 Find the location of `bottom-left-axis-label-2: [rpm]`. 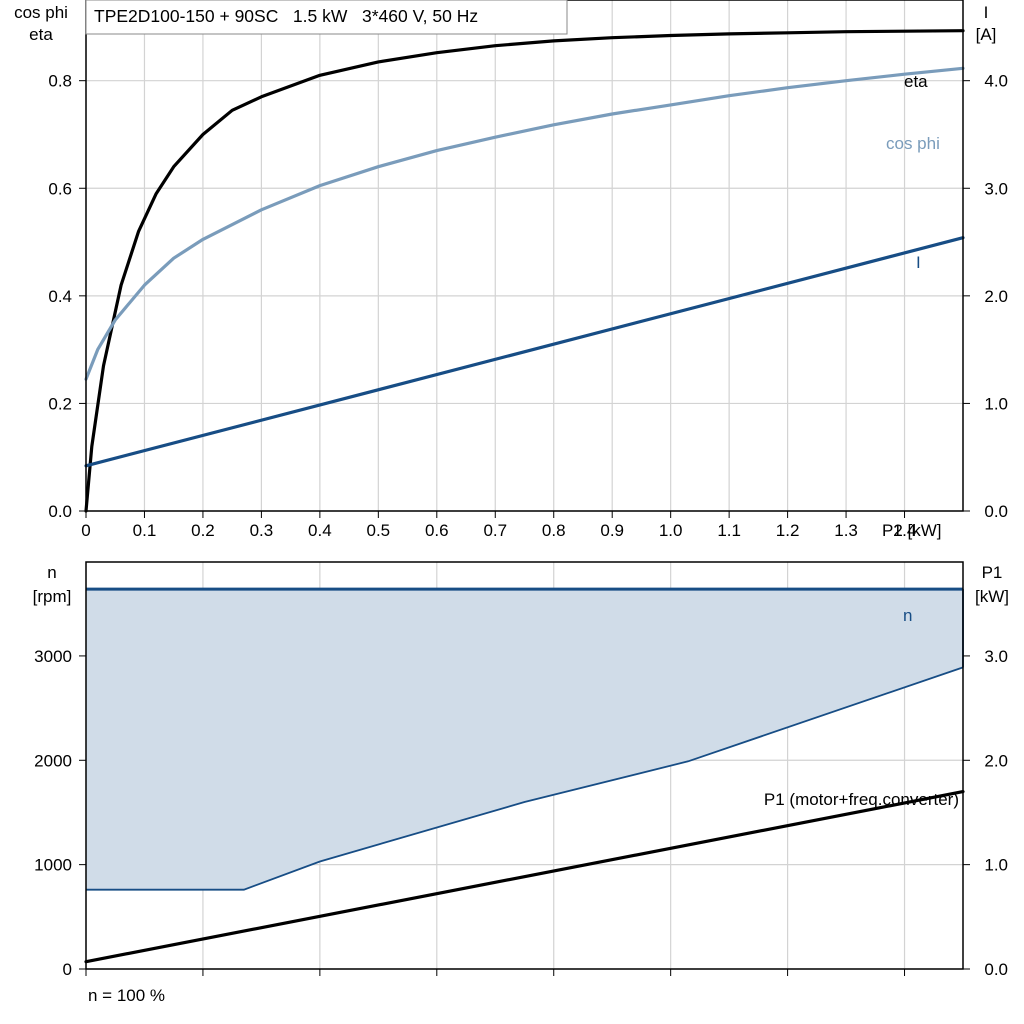

bottom-left-axis-label-2: [rpm] is located at coordinates (52, 596).